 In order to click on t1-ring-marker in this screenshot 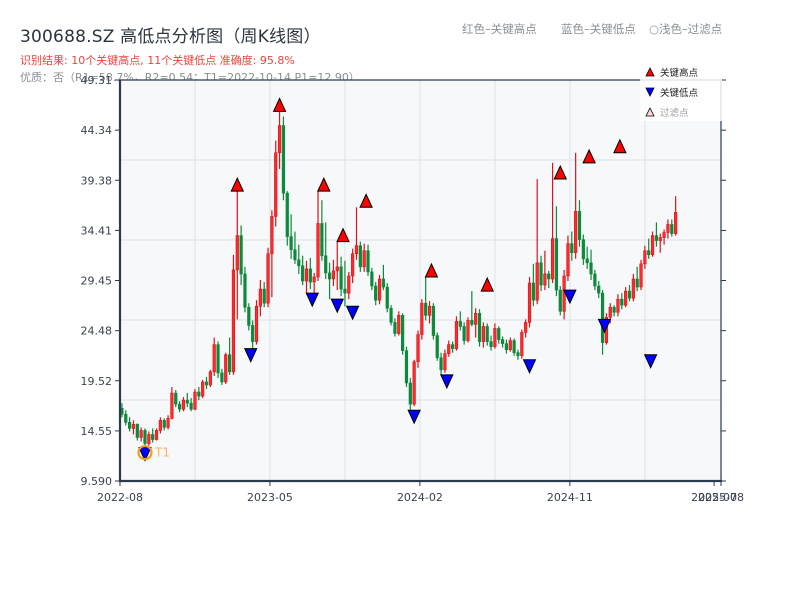, I will do `click(145, 452)`.